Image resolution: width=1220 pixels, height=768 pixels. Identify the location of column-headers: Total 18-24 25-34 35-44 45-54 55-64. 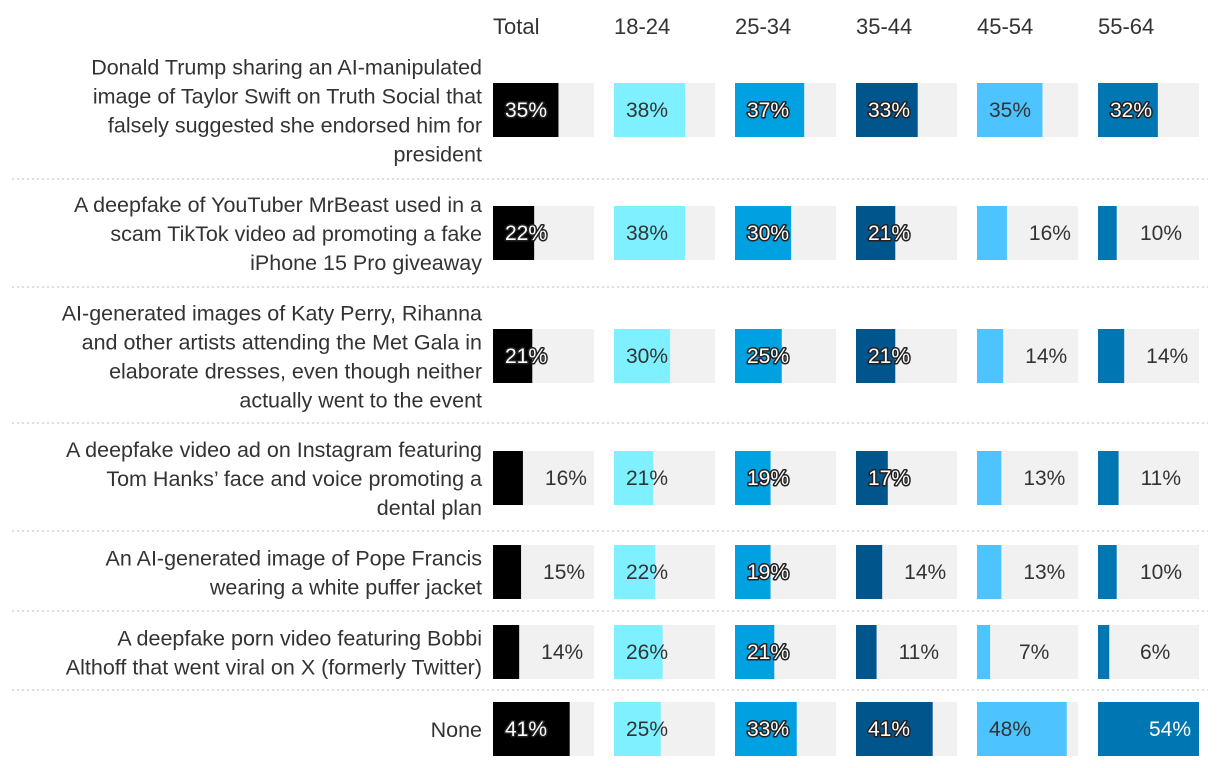
(823, 26).